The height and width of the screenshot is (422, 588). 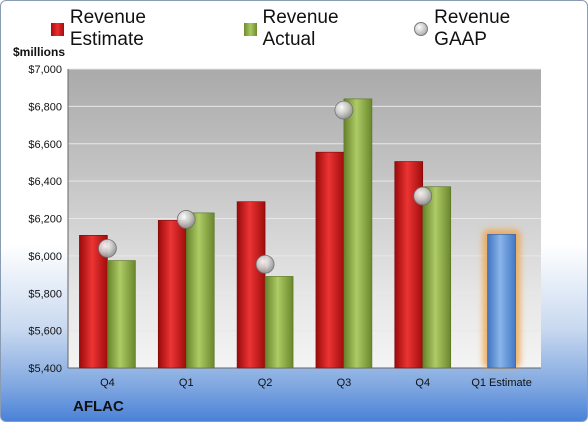 I want to click on legend-swatch-revenue-actual, so click(x=250, y=29).